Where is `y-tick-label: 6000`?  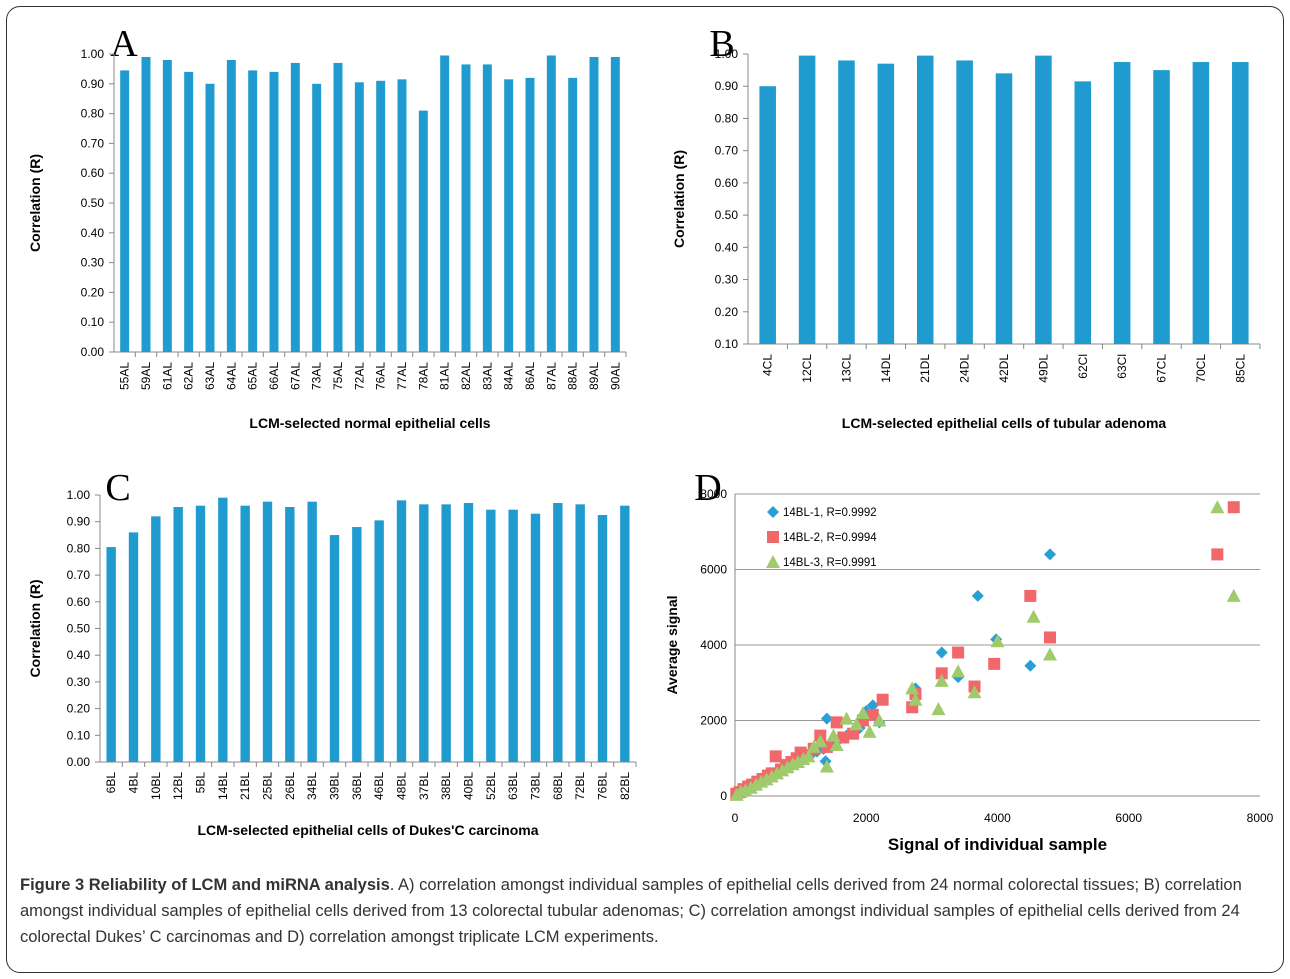
y-tick-label: 6000 is located at coordinates (713, 570).